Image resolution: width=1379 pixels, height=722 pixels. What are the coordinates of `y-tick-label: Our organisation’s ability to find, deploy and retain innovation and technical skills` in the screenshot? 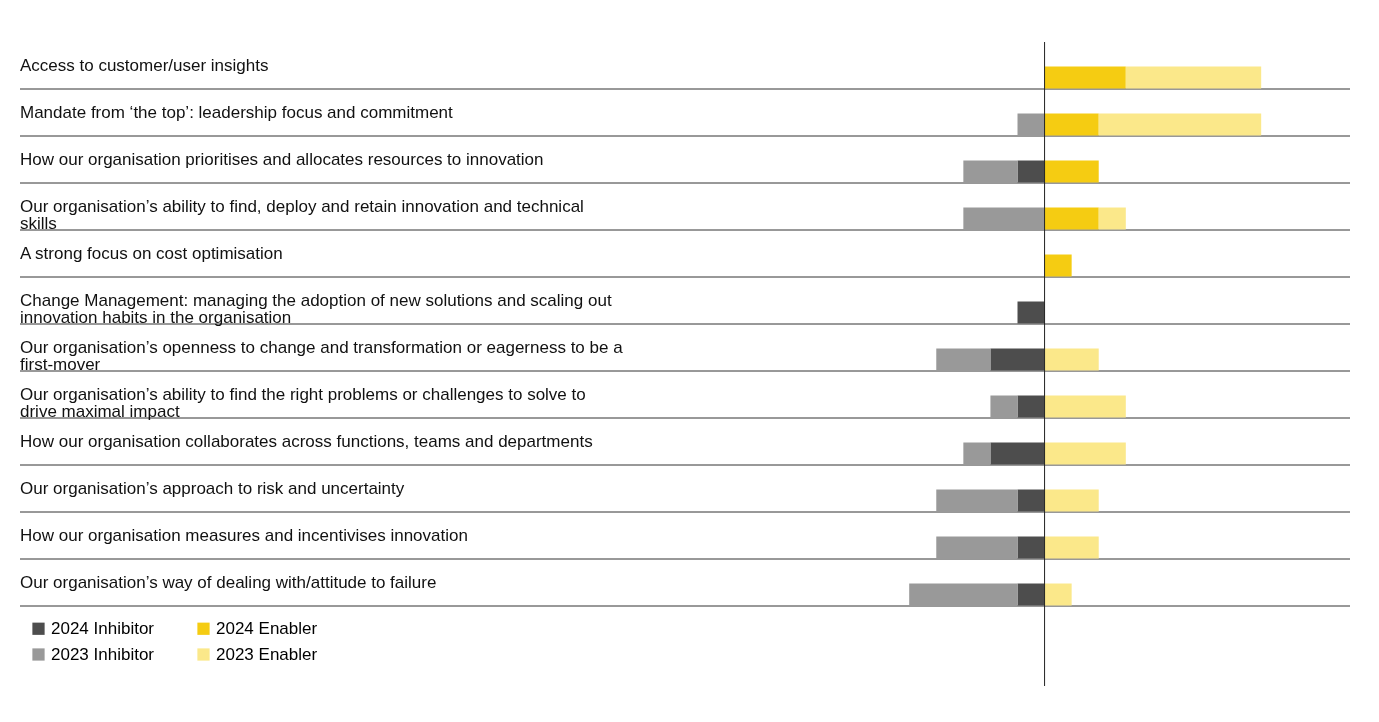 It's located at (302, 214).